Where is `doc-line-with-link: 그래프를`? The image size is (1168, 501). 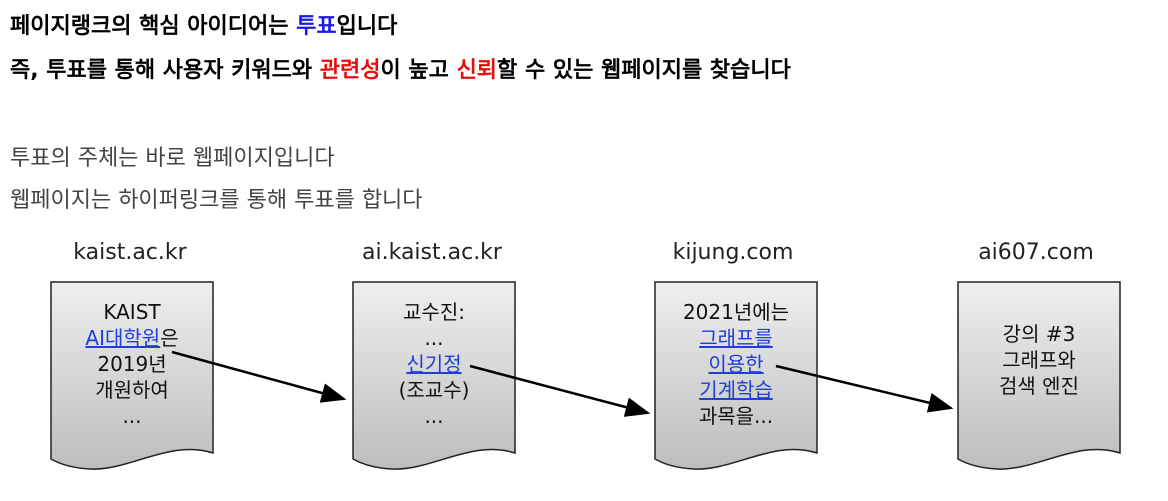
doc-line-with-link: 그래프를 is located at coordinates (736, 338).